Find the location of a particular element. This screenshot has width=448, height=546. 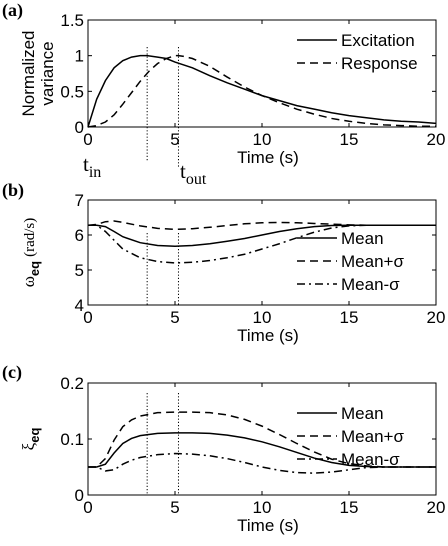

y-tick-label: 0.2 is located at coordinates (72, 383).